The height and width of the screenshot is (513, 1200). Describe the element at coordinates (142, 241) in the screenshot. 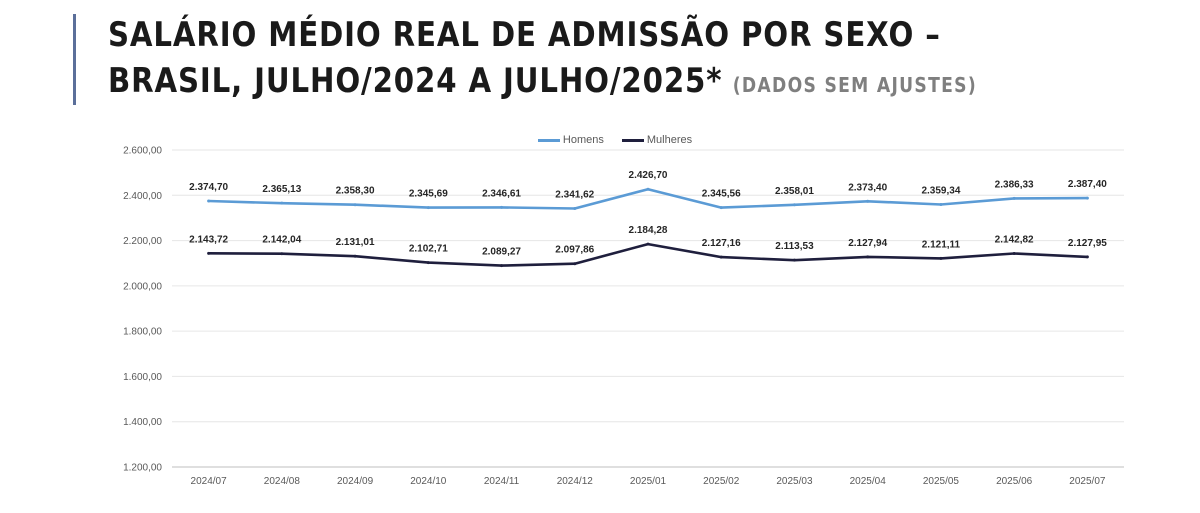

I see `y-tick-label: 2.200,00` at that location.